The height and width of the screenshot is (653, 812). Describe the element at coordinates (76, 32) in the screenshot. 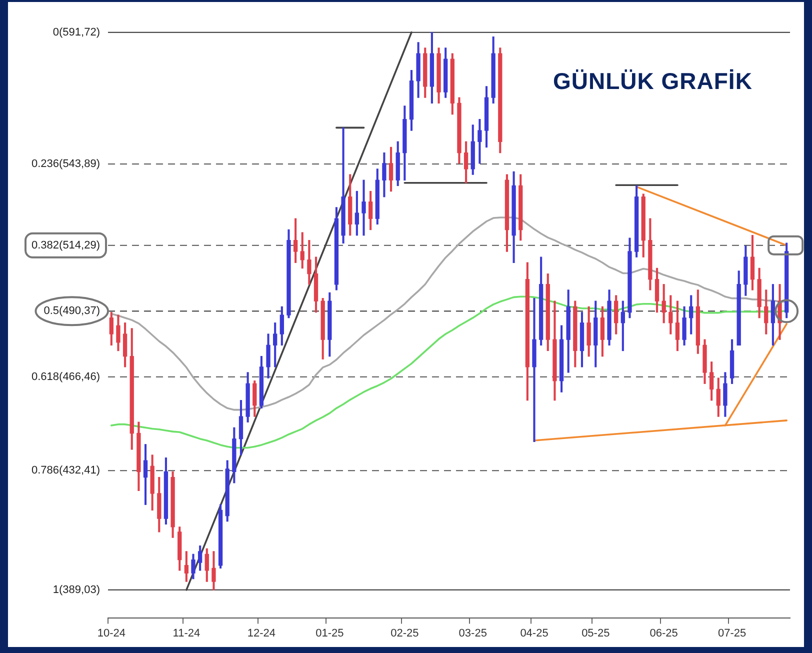

I see `text: 0(591,72)` at that location.